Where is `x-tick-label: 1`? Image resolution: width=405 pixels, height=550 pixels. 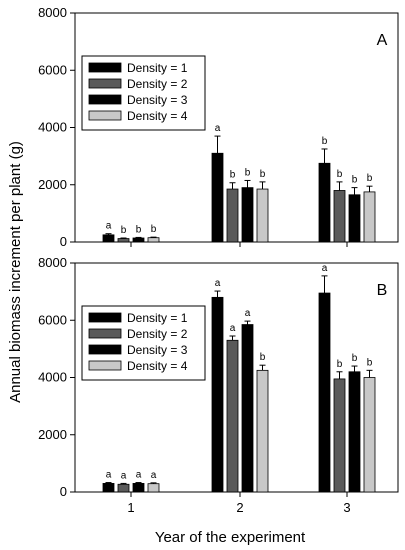 x-tick-label: 1 is located at coordinates (130, 507).